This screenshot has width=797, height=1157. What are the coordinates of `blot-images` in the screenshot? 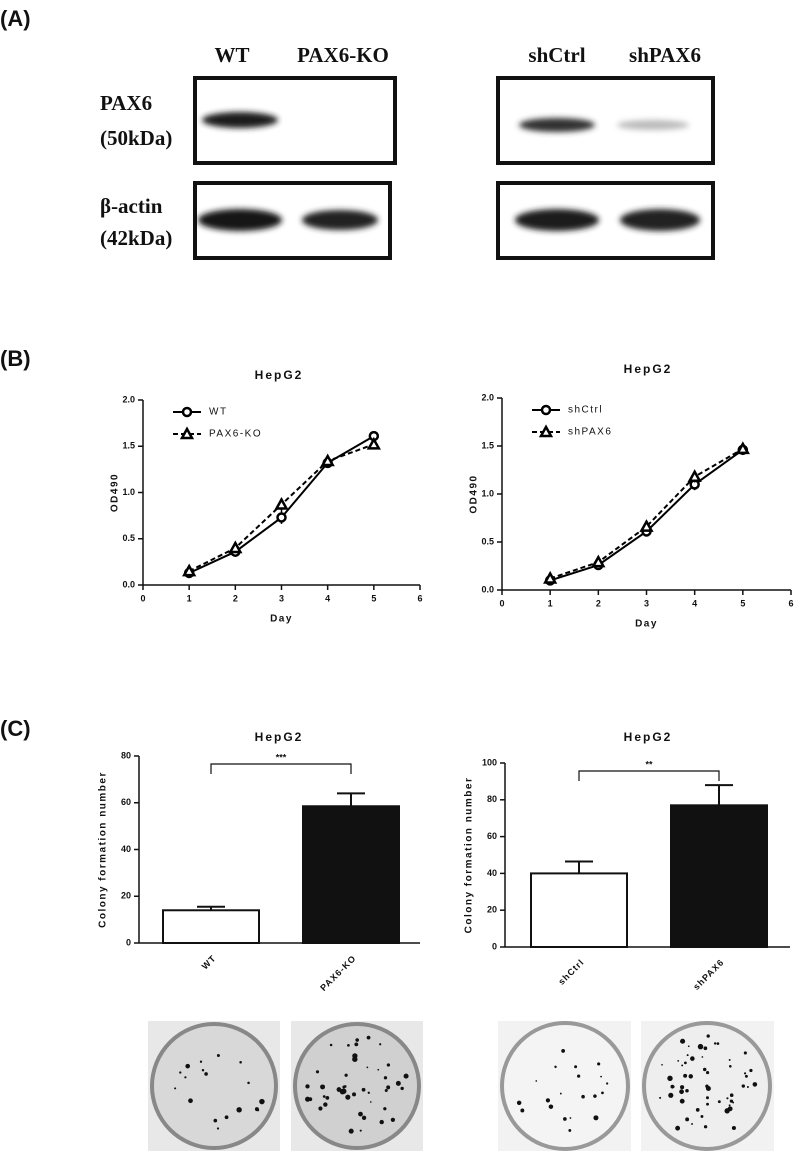 It's located at (454, 168).